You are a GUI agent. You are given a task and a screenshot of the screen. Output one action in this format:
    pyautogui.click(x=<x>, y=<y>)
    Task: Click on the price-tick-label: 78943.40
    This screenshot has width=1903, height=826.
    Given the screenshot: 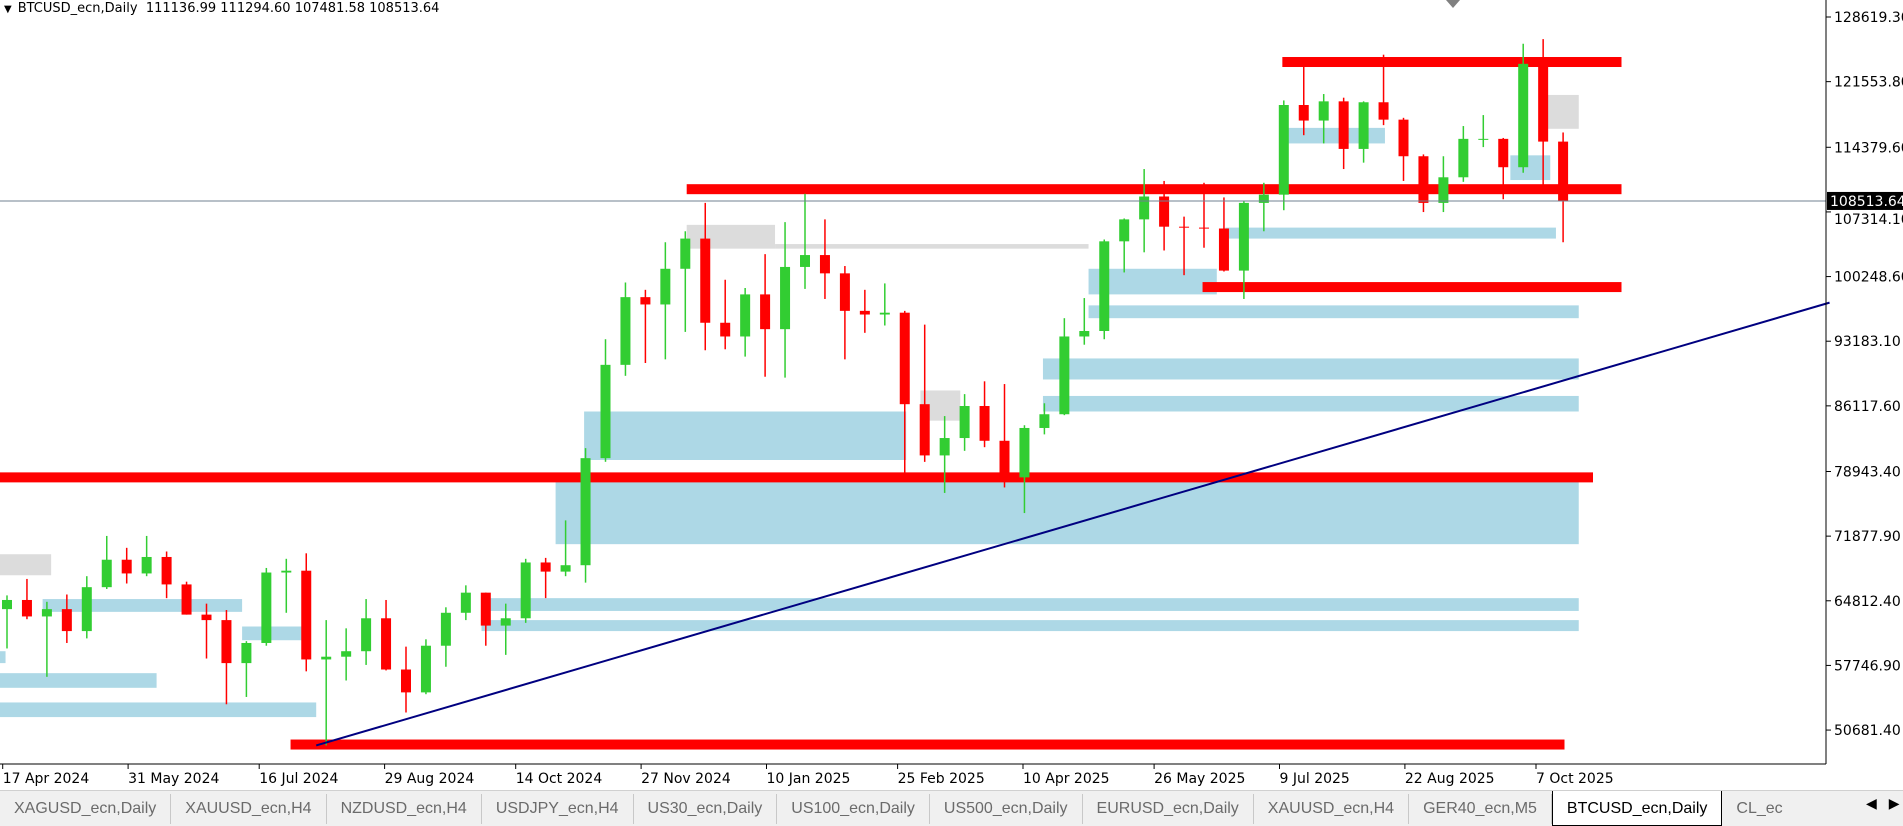 What is the action you would take?
    pyautogui.click(x=1867, y=472)
    